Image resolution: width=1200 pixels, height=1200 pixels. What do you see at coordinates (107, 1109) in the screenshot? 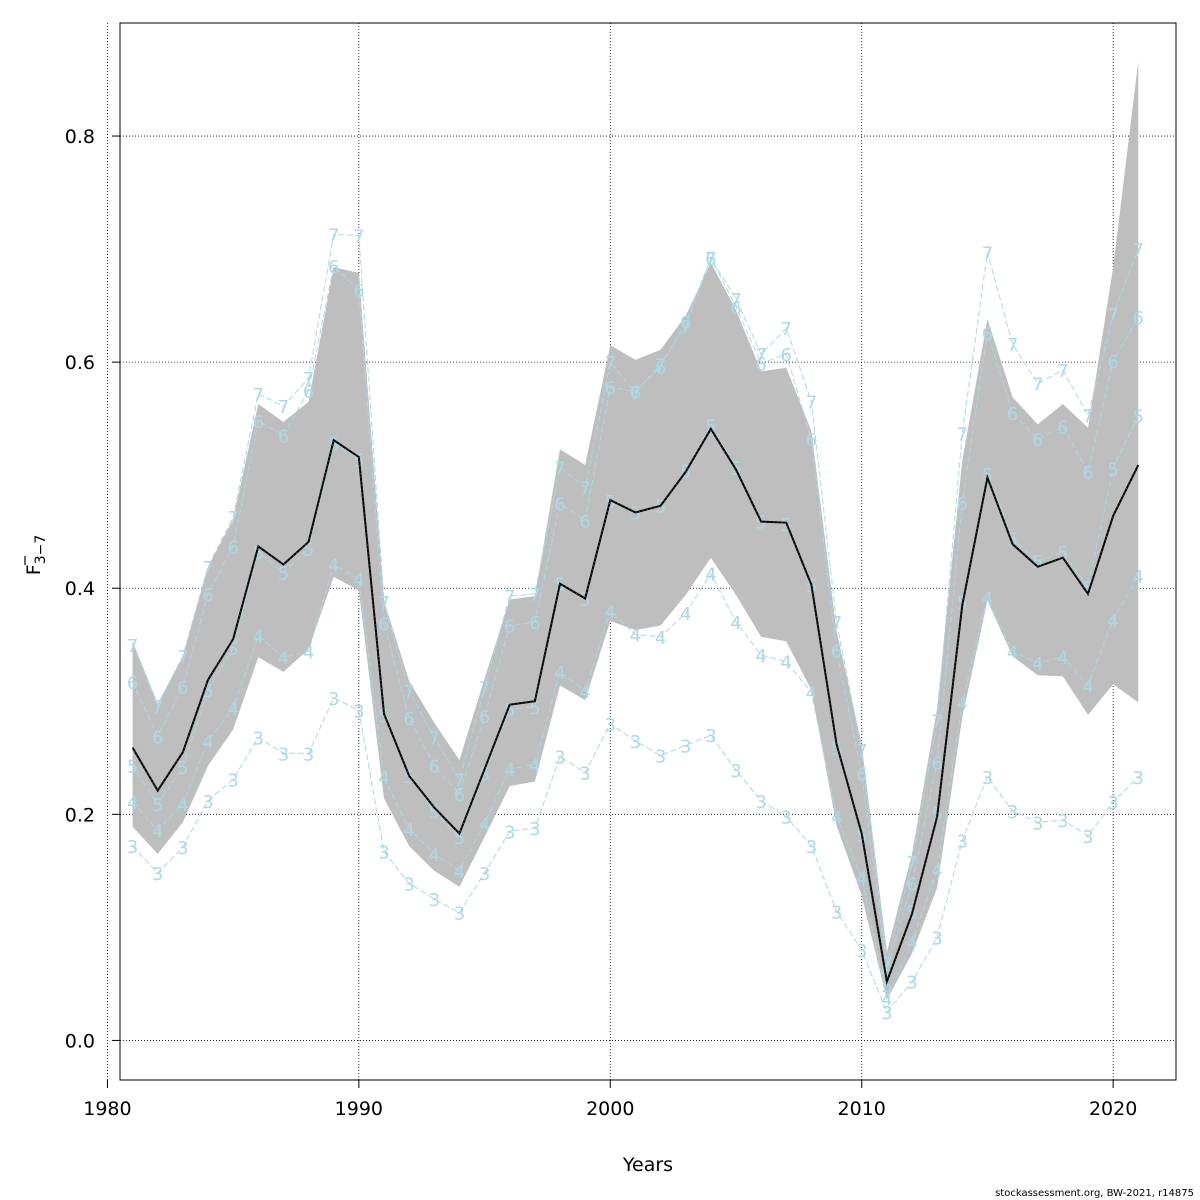
I see `x-tick-label: 1980` at bounding box center [107, 1109].